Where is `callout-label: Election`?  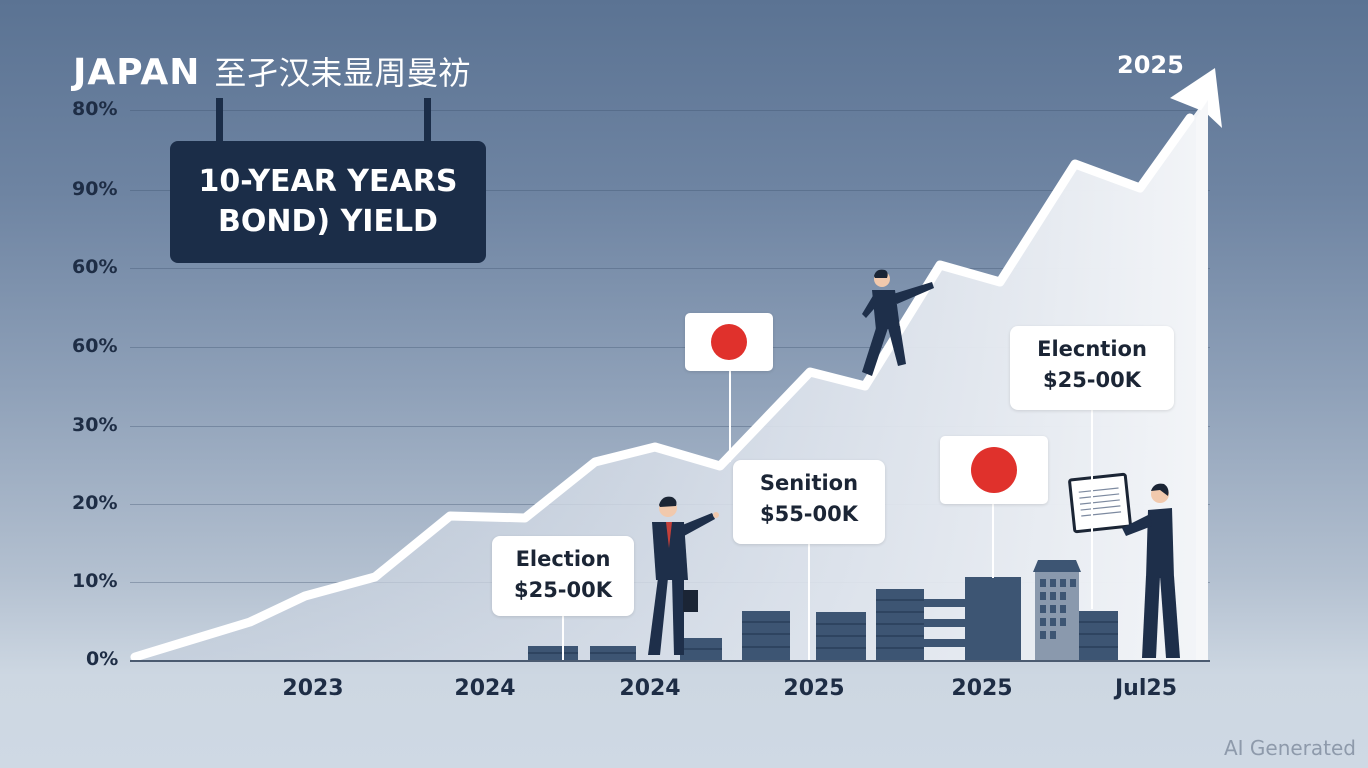
callout-label: Election is located at coordinates (563, 559).